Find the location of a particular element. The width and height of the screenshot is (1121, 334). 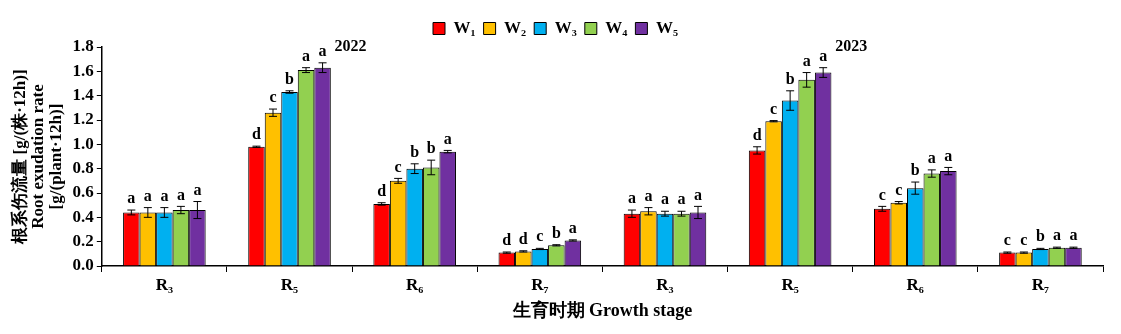

y-tick-label: 0.8 is located at coordinates (83, 168).